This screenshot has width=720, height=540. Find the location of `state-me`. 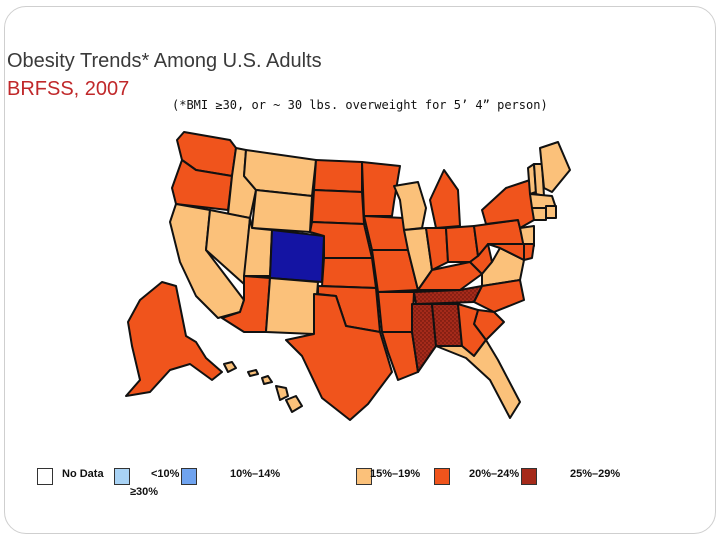

state-me is located at coordinates (555, 167).